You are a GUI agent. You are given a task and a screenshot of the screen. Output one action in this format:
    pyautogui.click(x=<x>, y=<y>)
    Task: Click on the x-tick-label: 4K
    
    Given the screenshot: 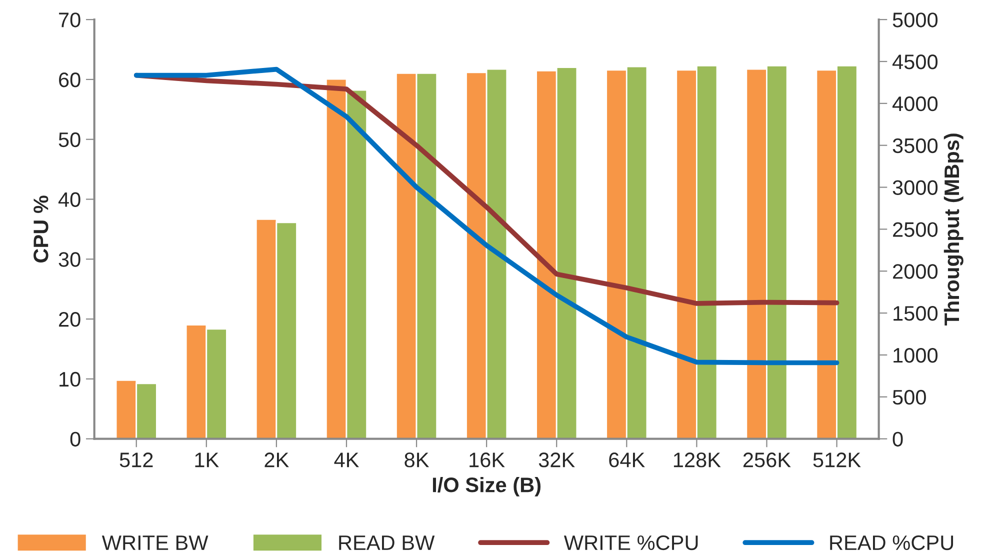 What is the action you would take?
    pyautogui.click(x=346, y=460)
    